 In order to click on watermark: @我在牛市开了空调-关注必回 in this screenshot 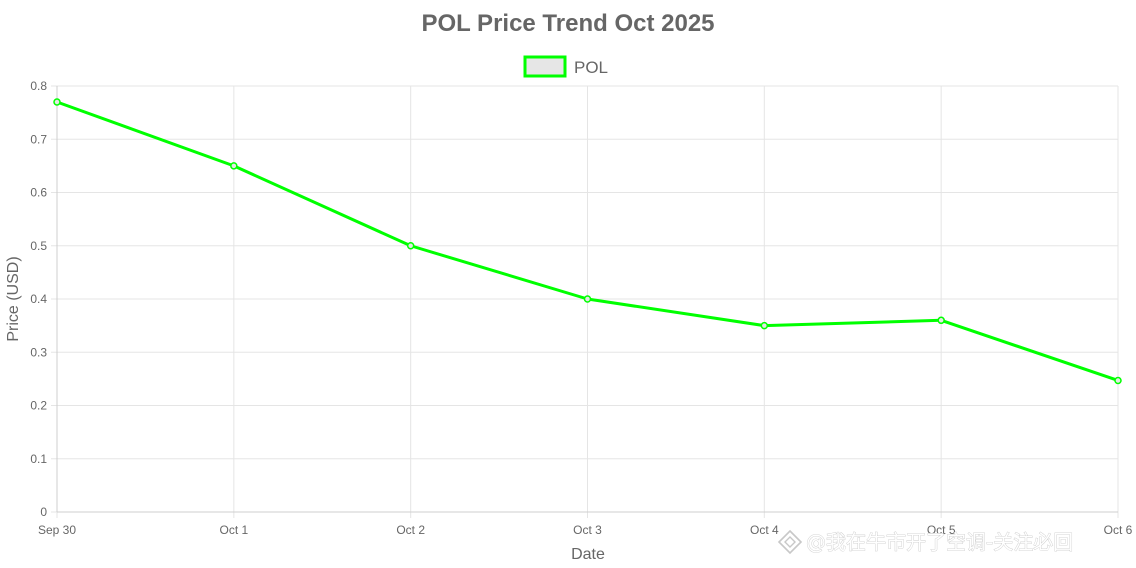, I will do `click(925, 542)`.